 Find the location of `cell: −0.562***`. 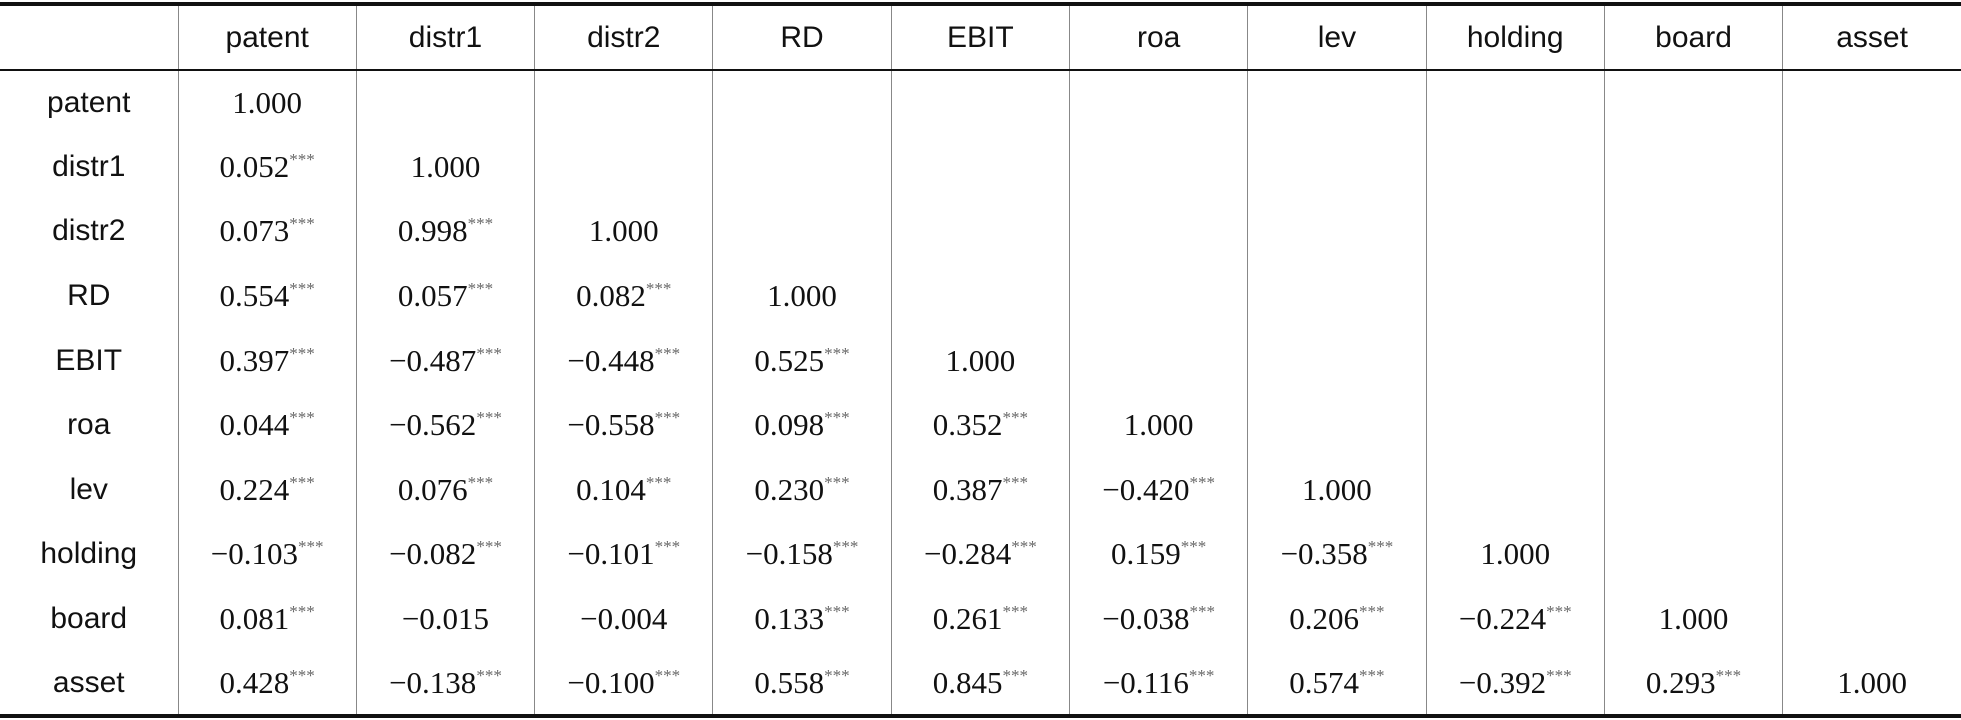

cell: −0.562*** is located at coordinates (445, 425).